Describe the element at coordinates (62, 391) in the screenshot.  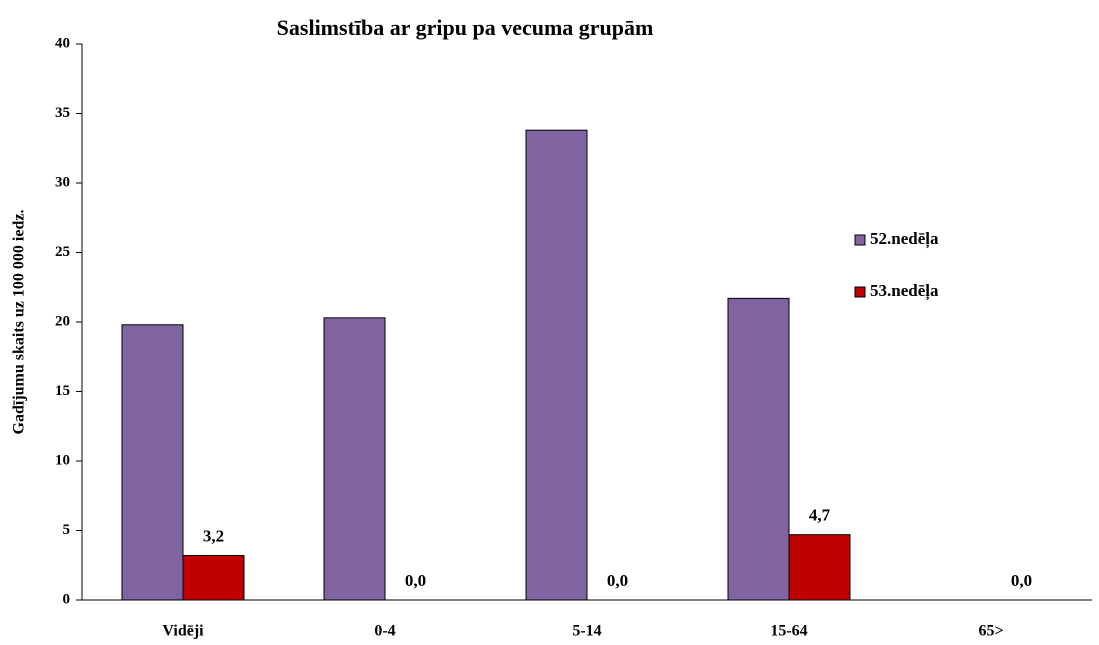
I see `y-tick-label: 15` at that location.